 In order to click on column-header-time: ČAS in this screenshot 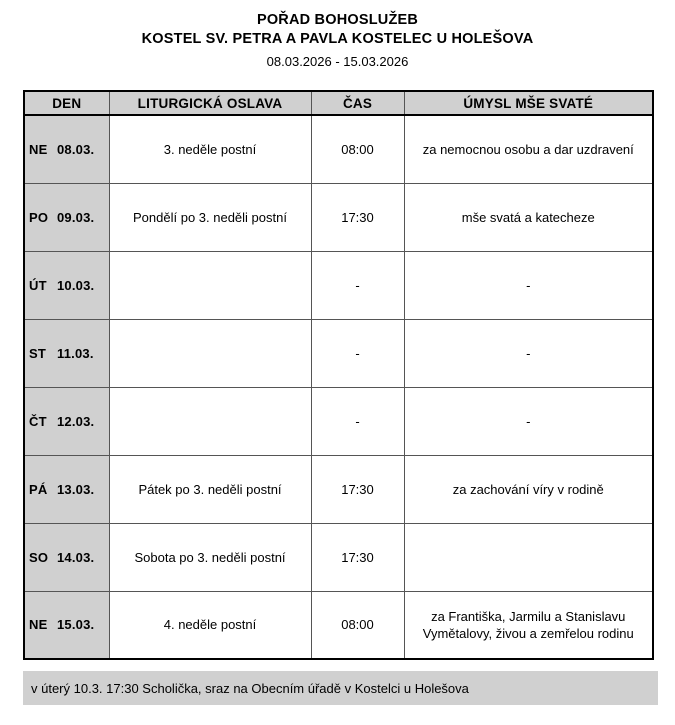, I will do `click(357, 103)`.